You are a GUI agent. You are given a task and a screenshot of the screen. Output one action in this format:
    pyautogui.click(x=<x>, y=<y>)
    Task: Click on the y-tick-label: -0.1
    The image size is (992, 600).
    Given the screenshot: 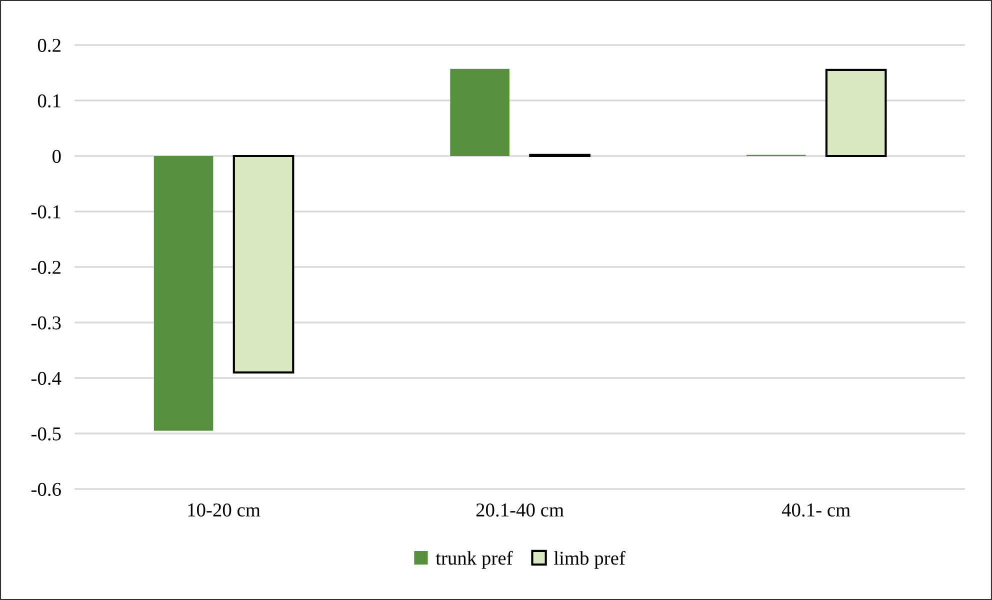 What is the action you would take?
    pyautogui.click(x=45, y=212)
    